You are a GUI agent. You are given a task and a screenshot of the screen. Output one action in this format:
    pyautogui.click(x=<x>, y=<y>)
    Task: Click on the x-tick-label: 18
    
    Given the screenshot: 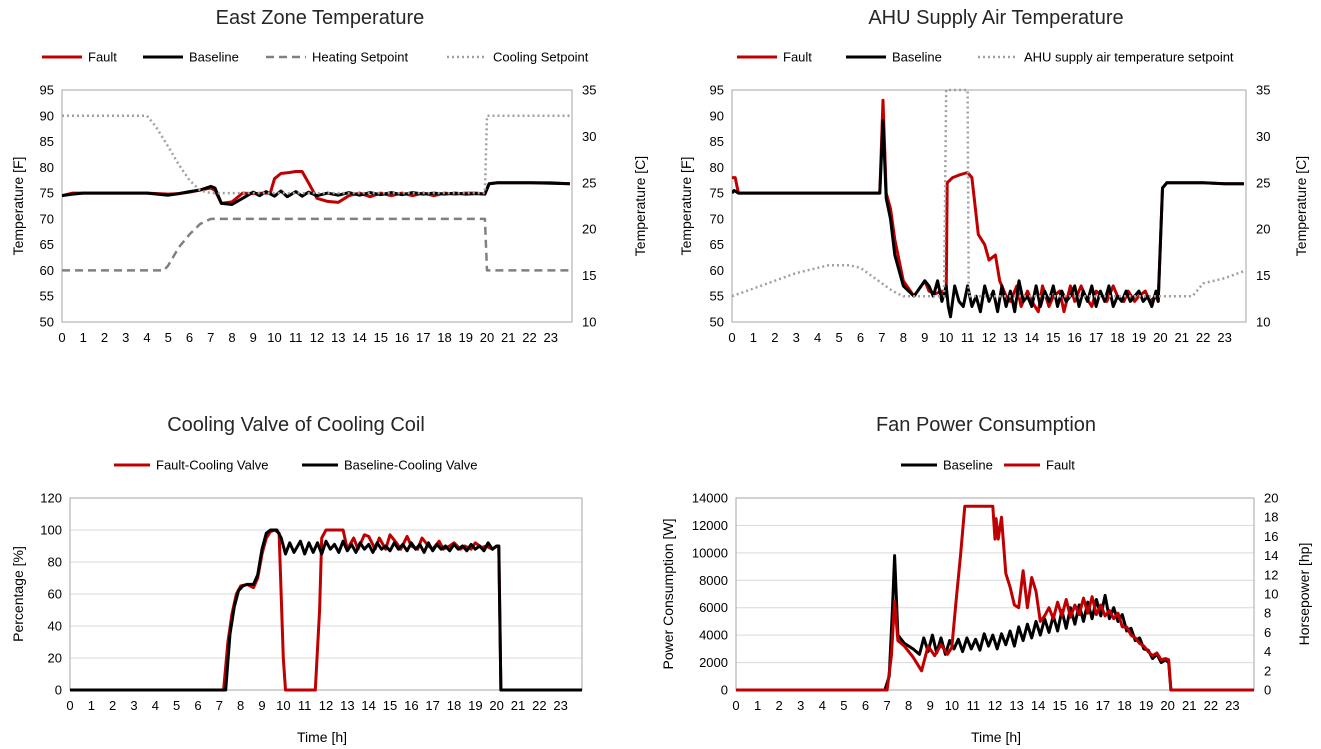 What is the action you would take?
    pyautogui.click(x=1117, y=337)
    